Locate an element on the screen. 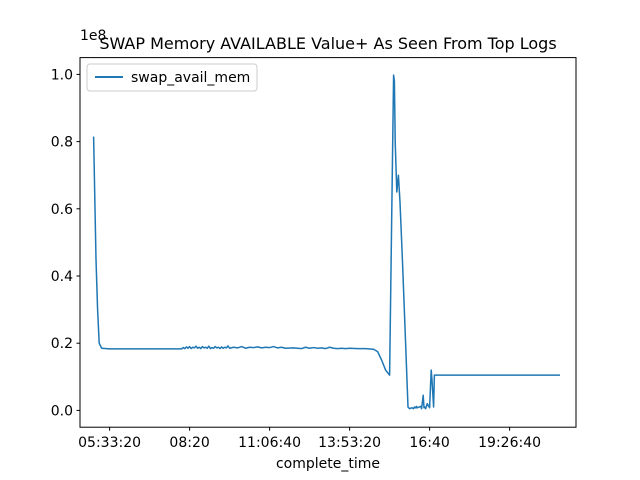 The height and width of the screenshot is (480, 640). x-tick-label: 16:40 is located at coordinates (429, 443).